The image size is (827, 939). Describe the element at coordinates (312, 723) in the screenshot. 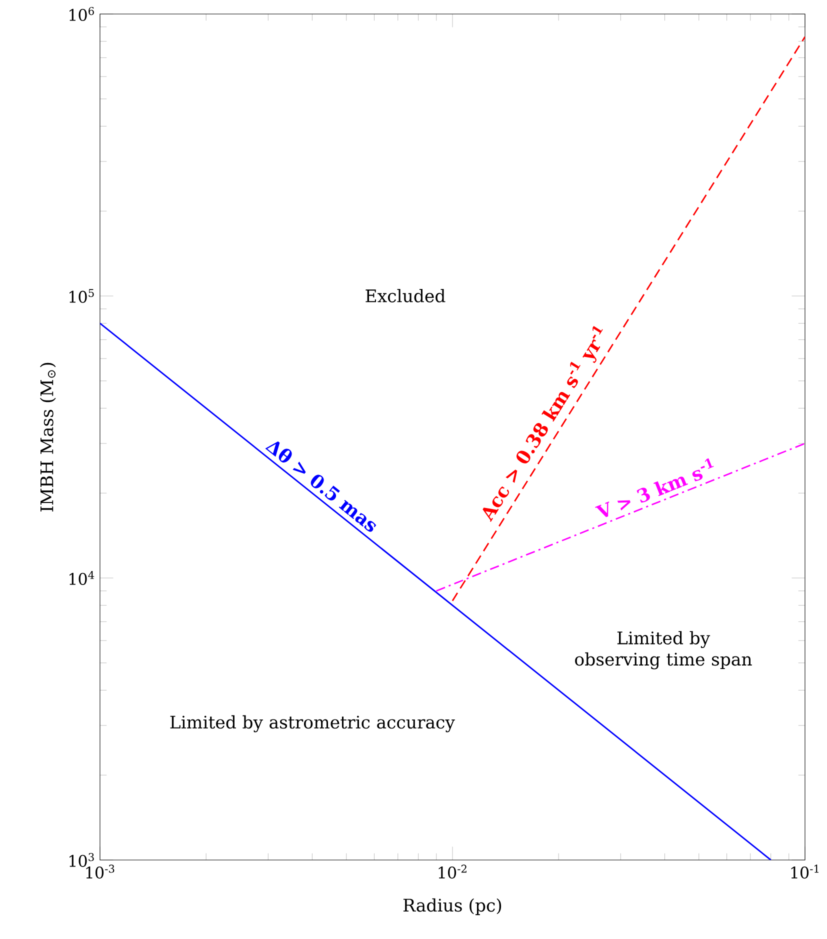

I see `annotation: Limited by astrometric accuracy` at that location.